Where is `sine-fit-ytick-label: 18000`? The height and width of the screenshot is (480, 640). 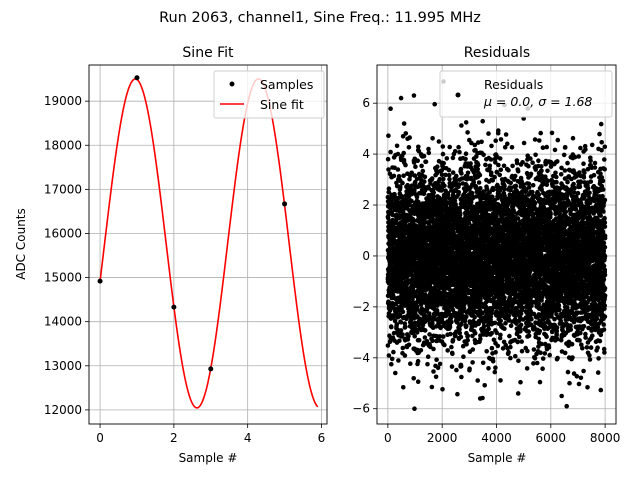 sine-fit-ytick-label: 18000 is located at coordinates (63, 145).